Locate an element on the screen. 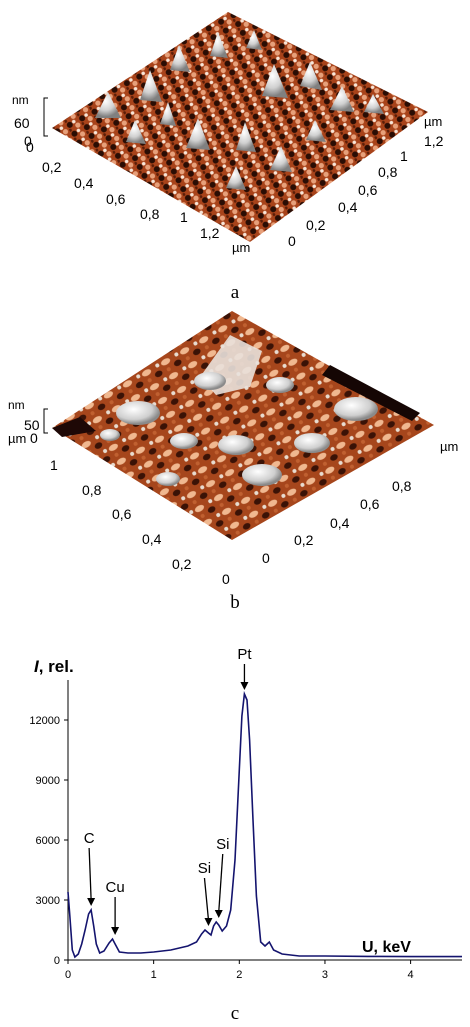 The image size is (470, 1027). left-tick-a: 0,8 is located at coordinates (150, 214).